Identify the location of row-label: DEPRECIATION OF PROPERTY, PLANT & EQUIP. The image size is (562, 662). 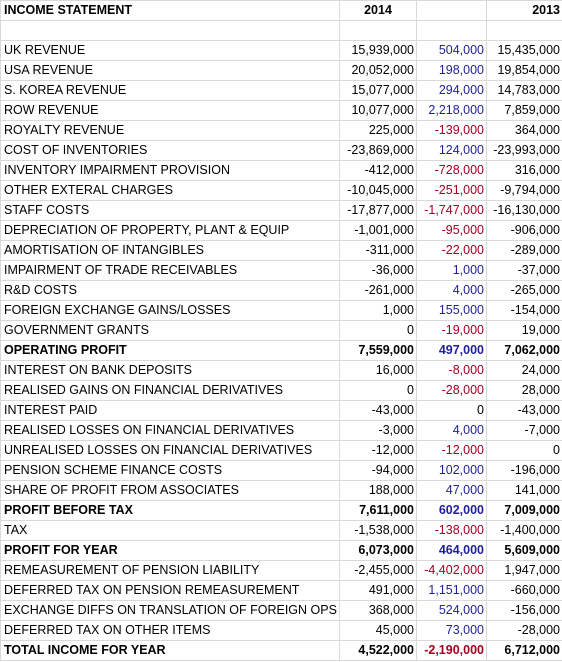
(170, 230).